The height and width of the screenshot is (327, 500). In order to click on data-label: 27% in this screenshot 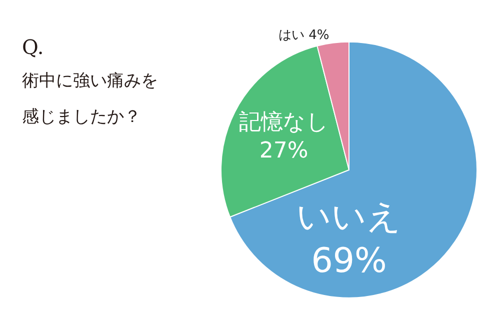, I will do `click(283, 151)`.